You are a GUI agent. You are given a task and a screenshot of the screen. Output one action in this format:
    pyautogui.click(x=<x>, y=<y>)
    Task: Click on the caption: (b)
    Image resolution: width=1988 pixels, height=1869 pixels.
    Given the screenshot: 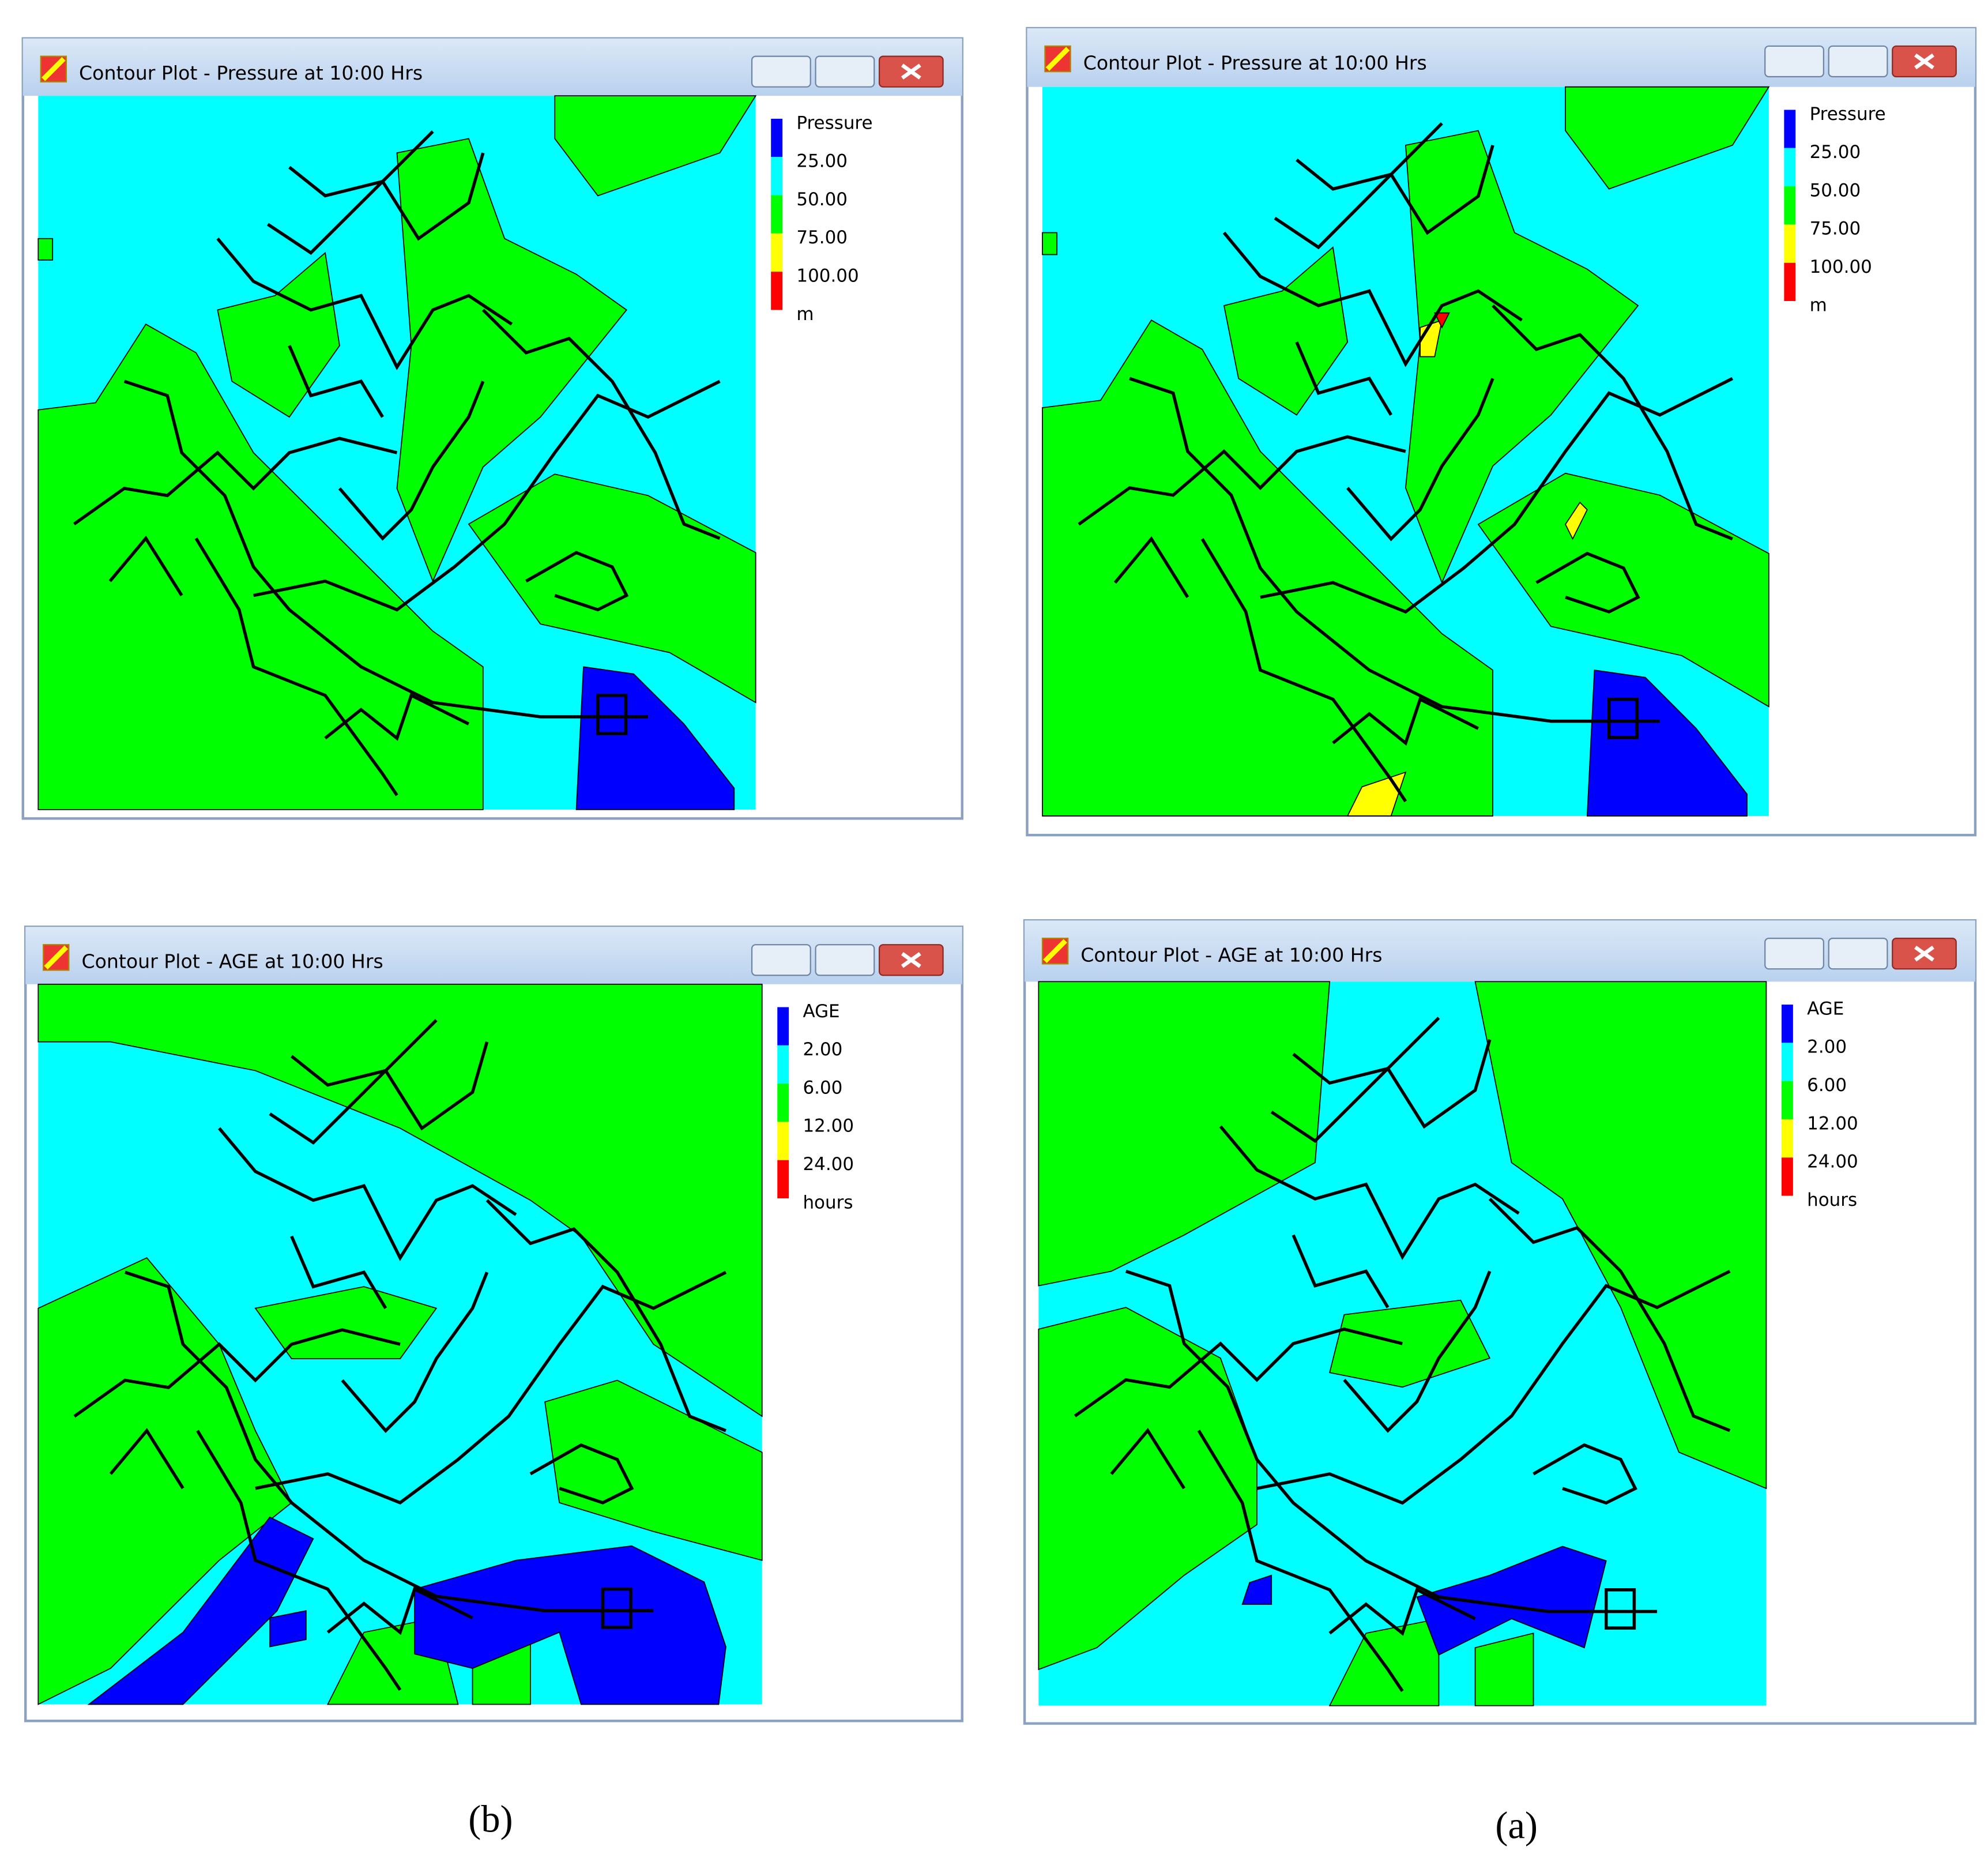 What is the action you would take?
    pyautogui.click(x=490, y=1819)
    